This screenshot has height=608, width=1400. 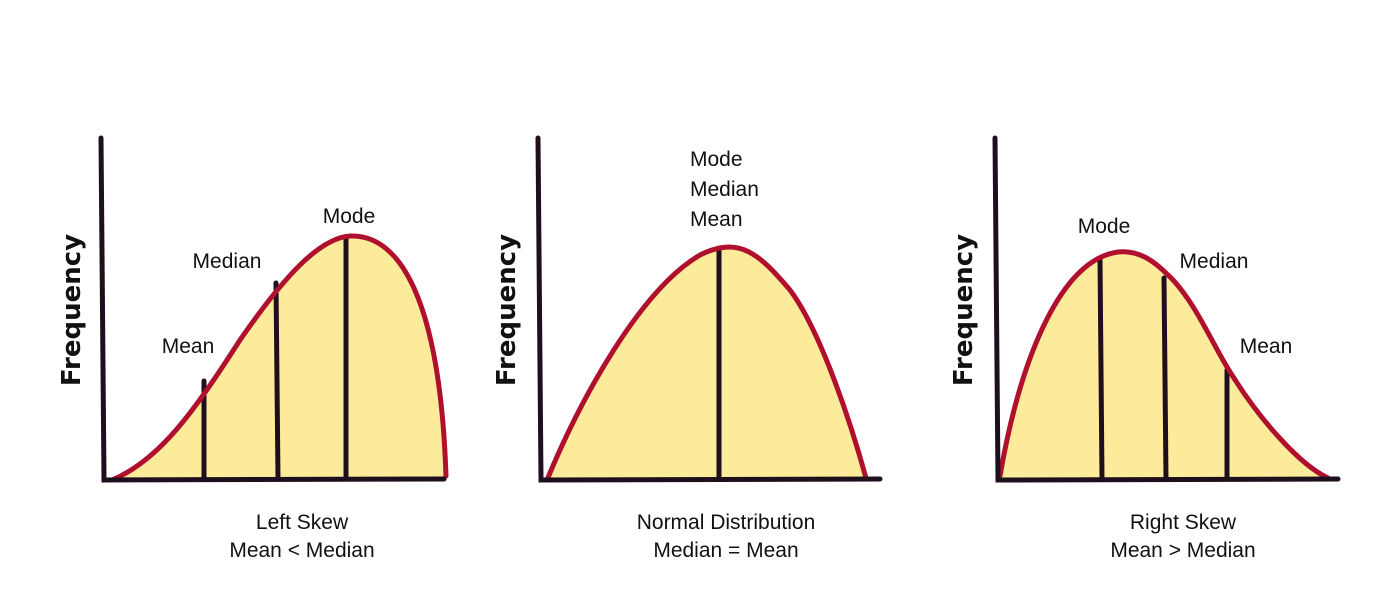 What do you see at coordinates (72, 310) in the screenshot?
I see `left-skew-y-label: Frequency` at bounding box center [72, 310].